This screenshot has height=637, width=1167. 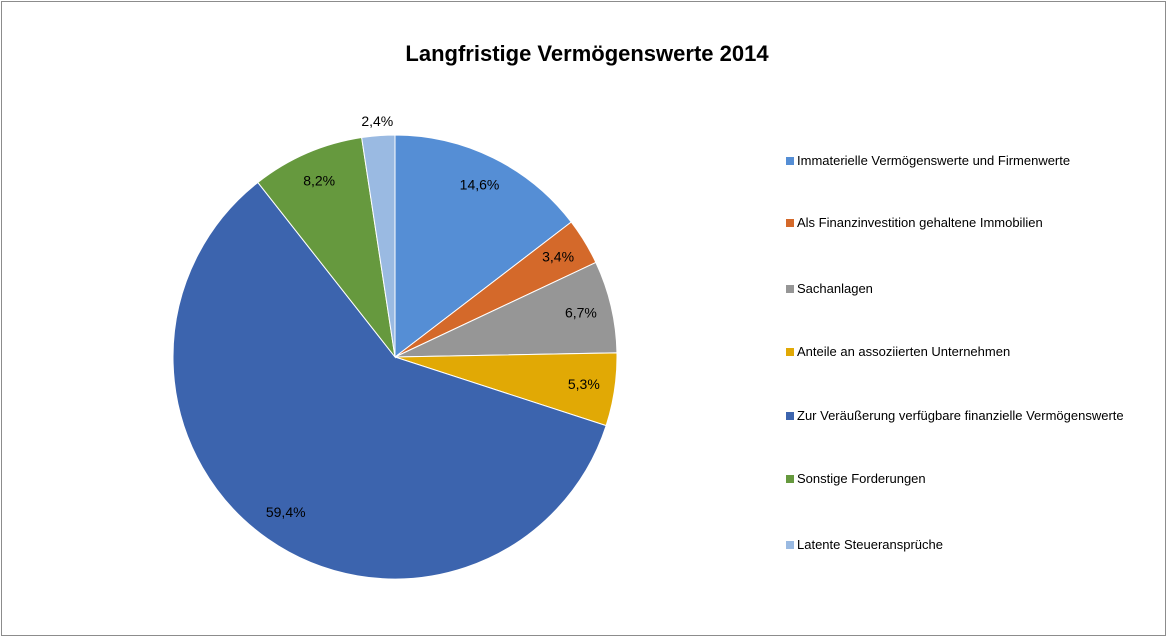 I want to click on legend-item: Anteile an assoziierten Unternehmen, so click(x=961, y=352).